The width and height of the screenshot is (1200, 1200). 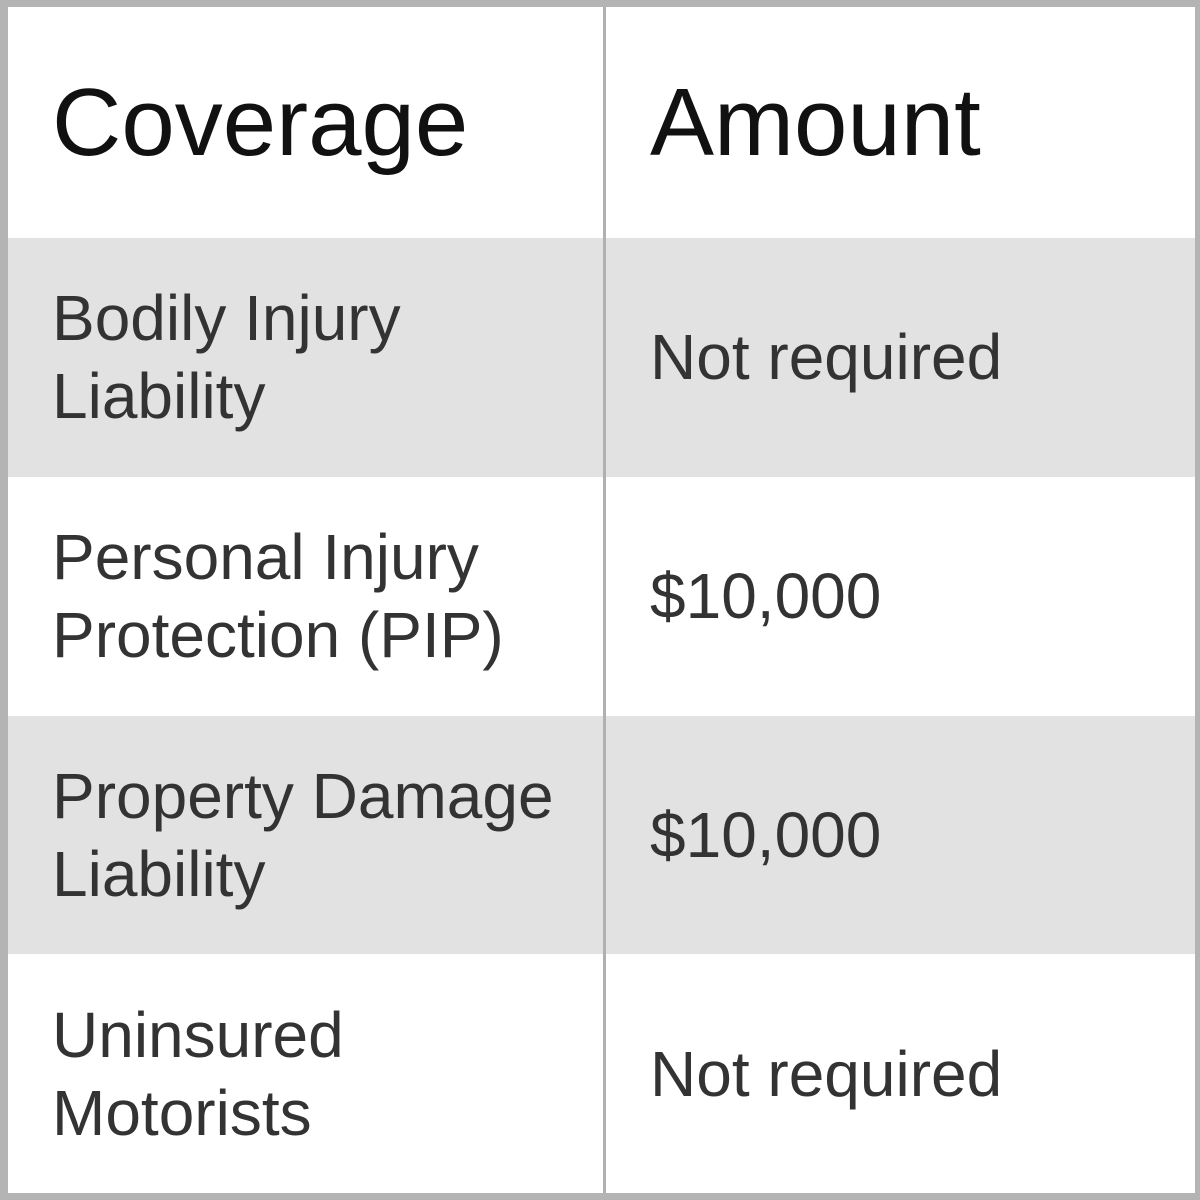 I want to click on coverage-cell: Personal Injury Protection (PIP), so click(x=278, y=596).